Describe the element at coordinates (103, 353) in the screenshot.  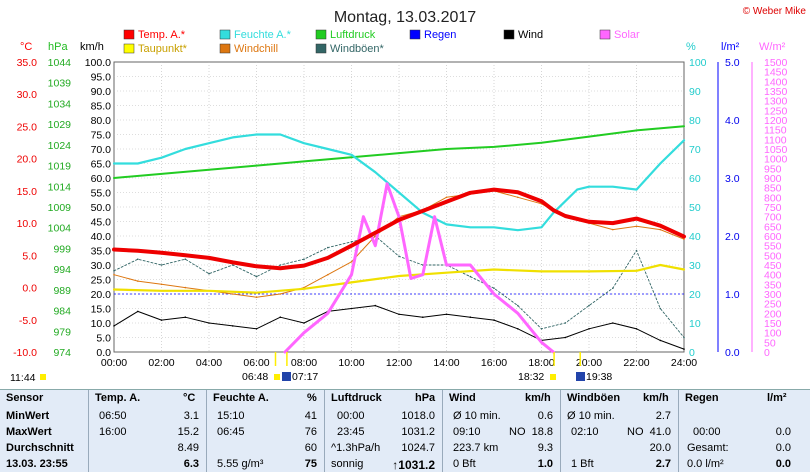
I see `wind-tick-label: 0.0` at that location.